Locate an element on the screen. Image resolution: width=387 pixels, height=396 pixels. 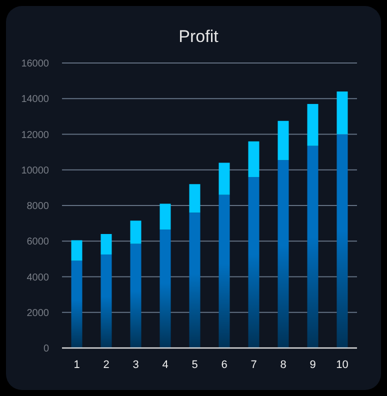
y-tick-label: 16000 is located at coordinates (35, 64).